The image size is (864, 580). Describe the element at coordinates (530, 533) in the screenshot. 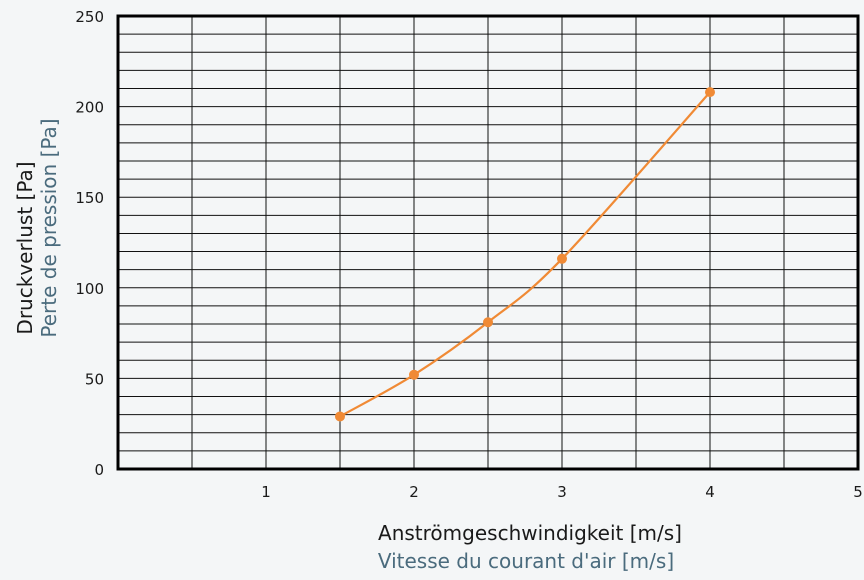

I see `x-axis-label-primary: Anströmgeschwindigkeit [m/s]` at that location.